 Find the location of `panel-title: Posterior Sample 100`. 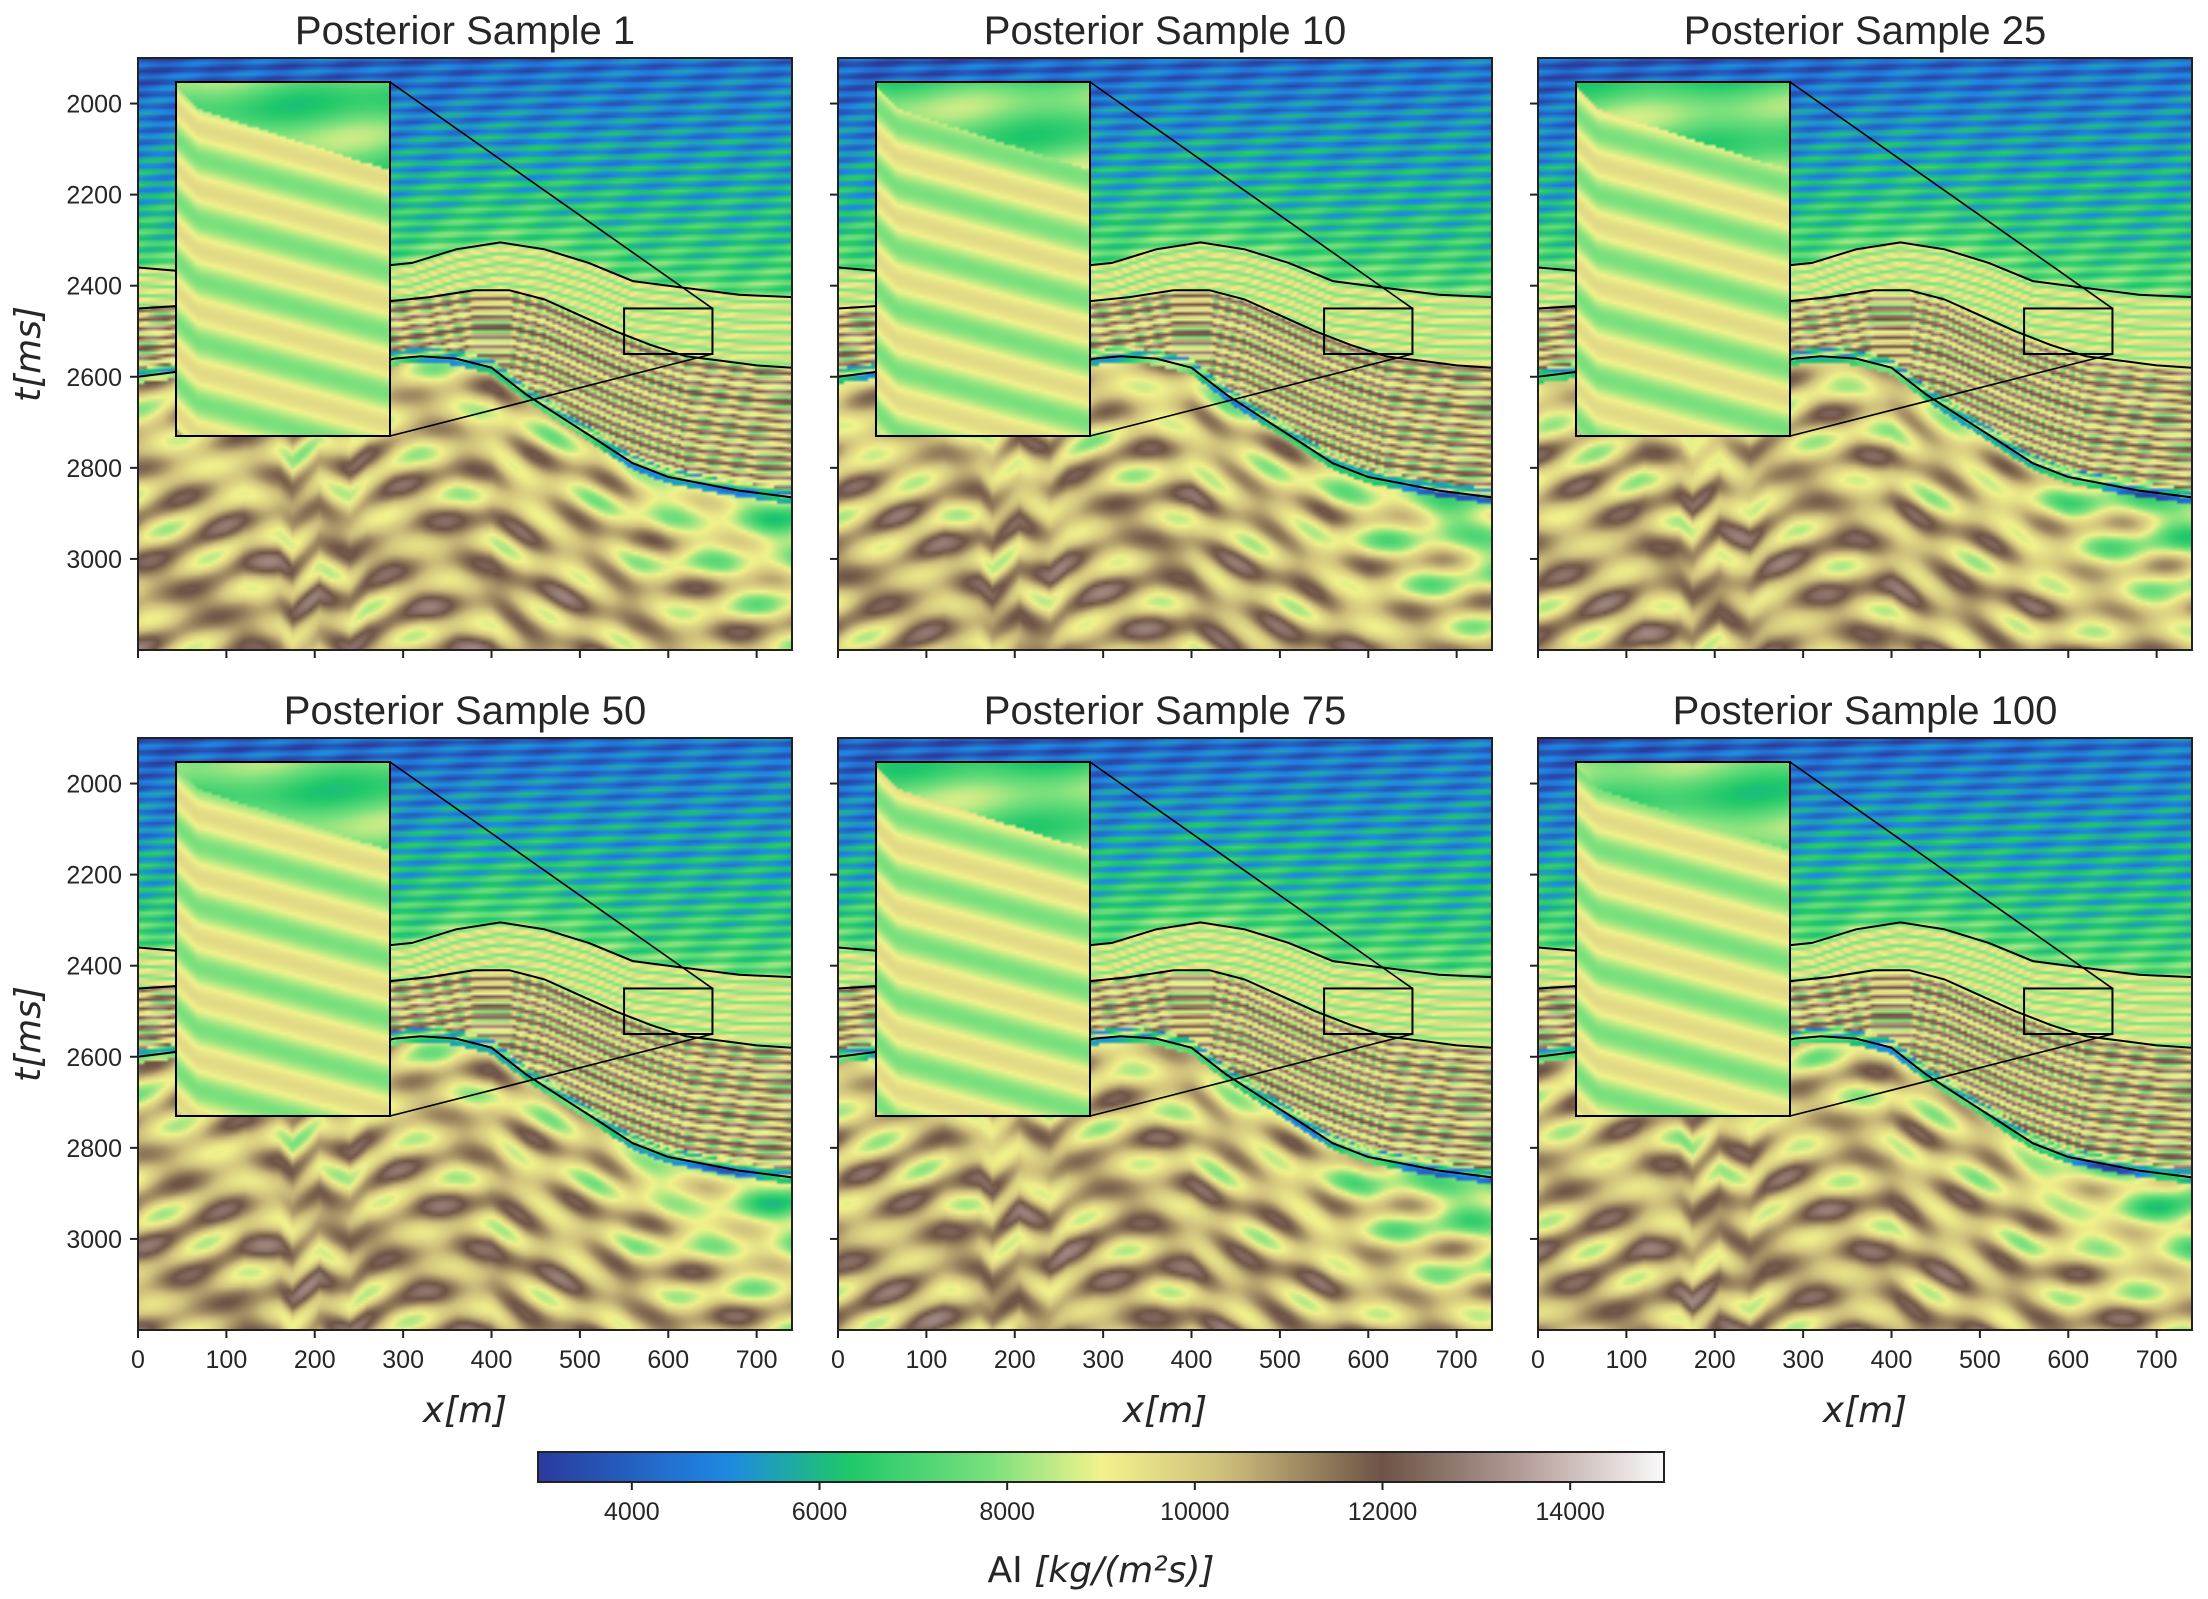

panel-title: Posterior Sample 100 is located at coordinates (1865, 711).